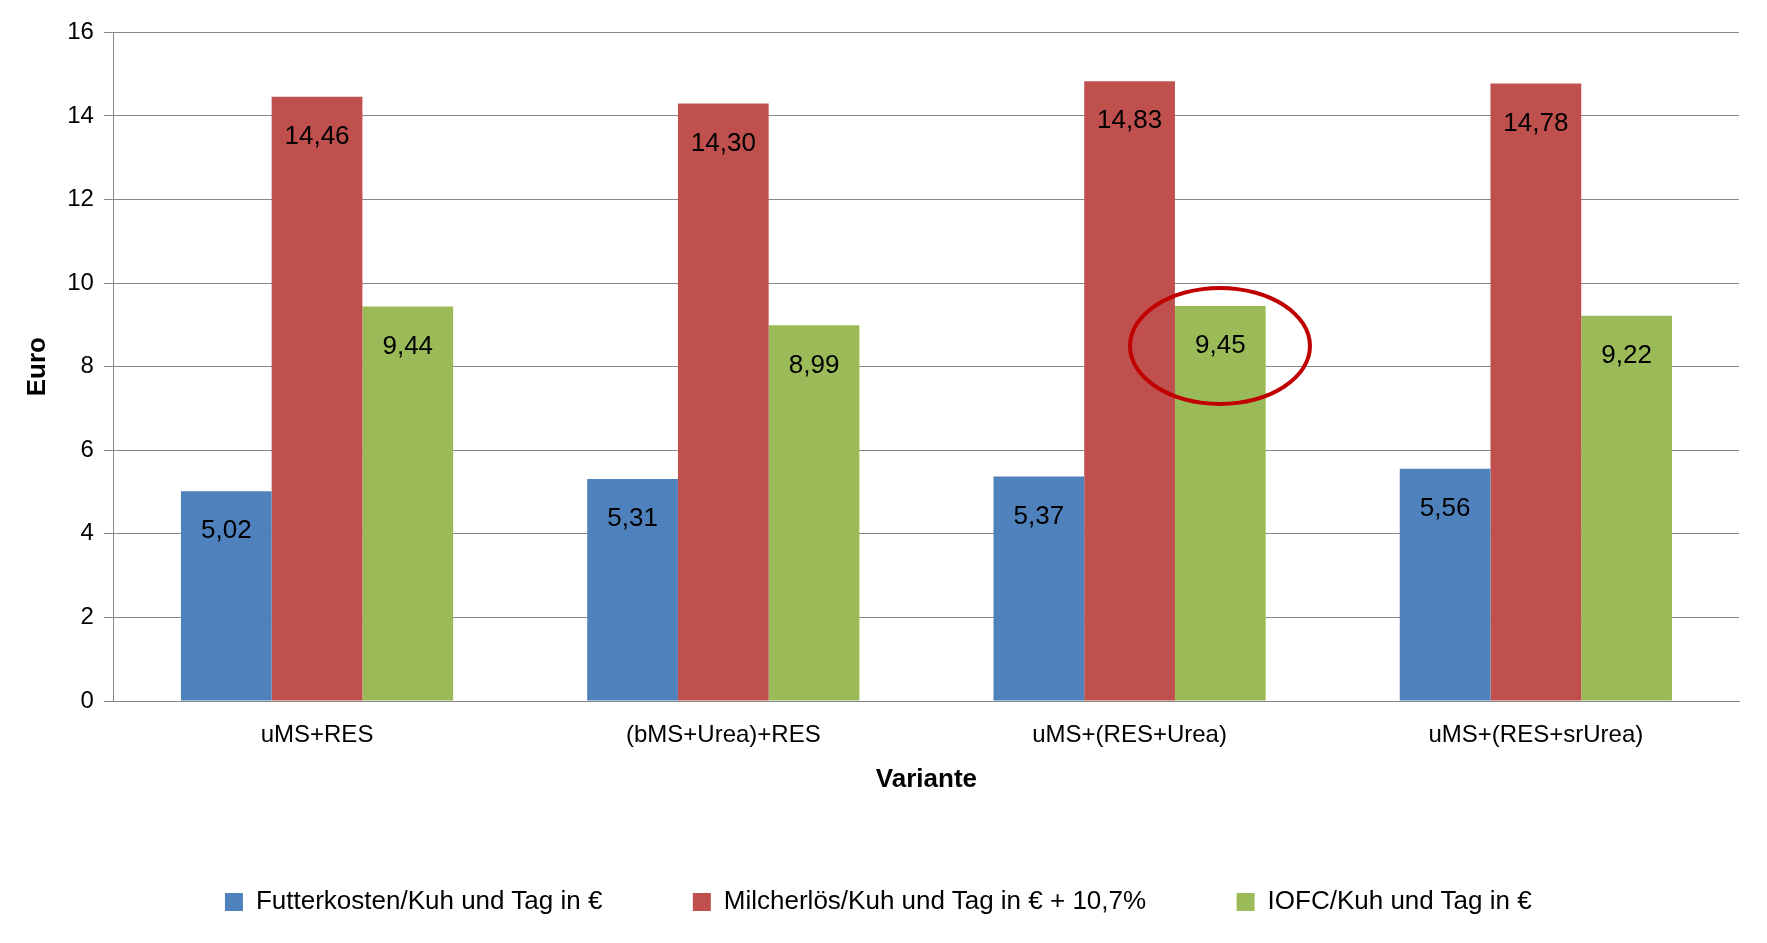 This screenshot has width=1767, height=943. I want to click on data-label: 5,37, so click(1039, 514).